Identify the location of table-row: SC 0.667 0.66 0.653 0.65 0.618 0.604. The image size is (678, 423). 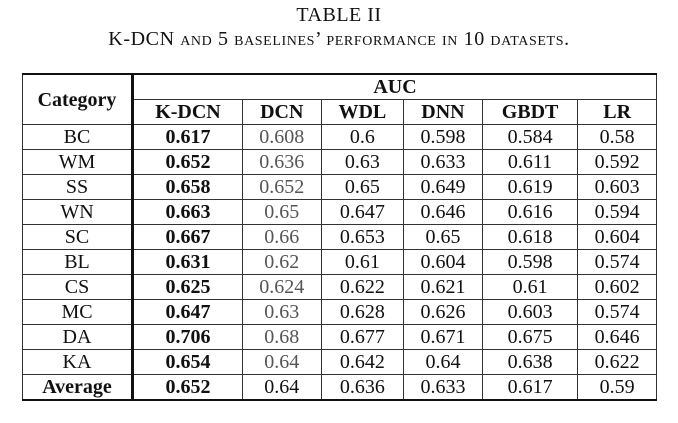
(339, 237).